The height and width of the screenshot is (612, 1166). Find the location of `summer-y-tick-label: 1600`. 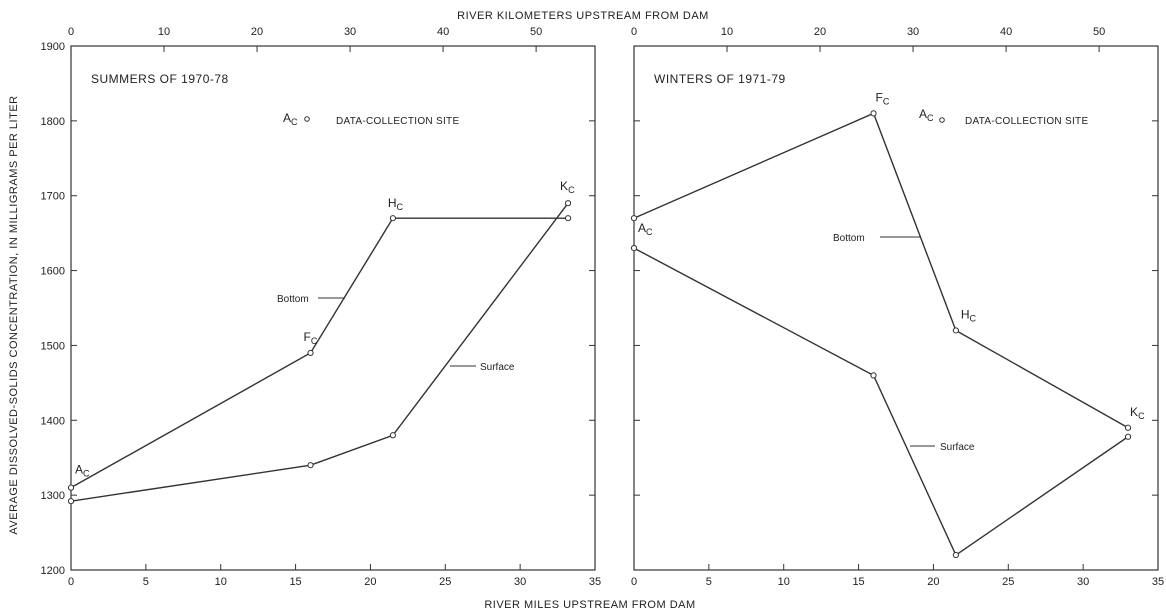

summer-y-tick-label: 1600 is located at coordinates (53, 272).